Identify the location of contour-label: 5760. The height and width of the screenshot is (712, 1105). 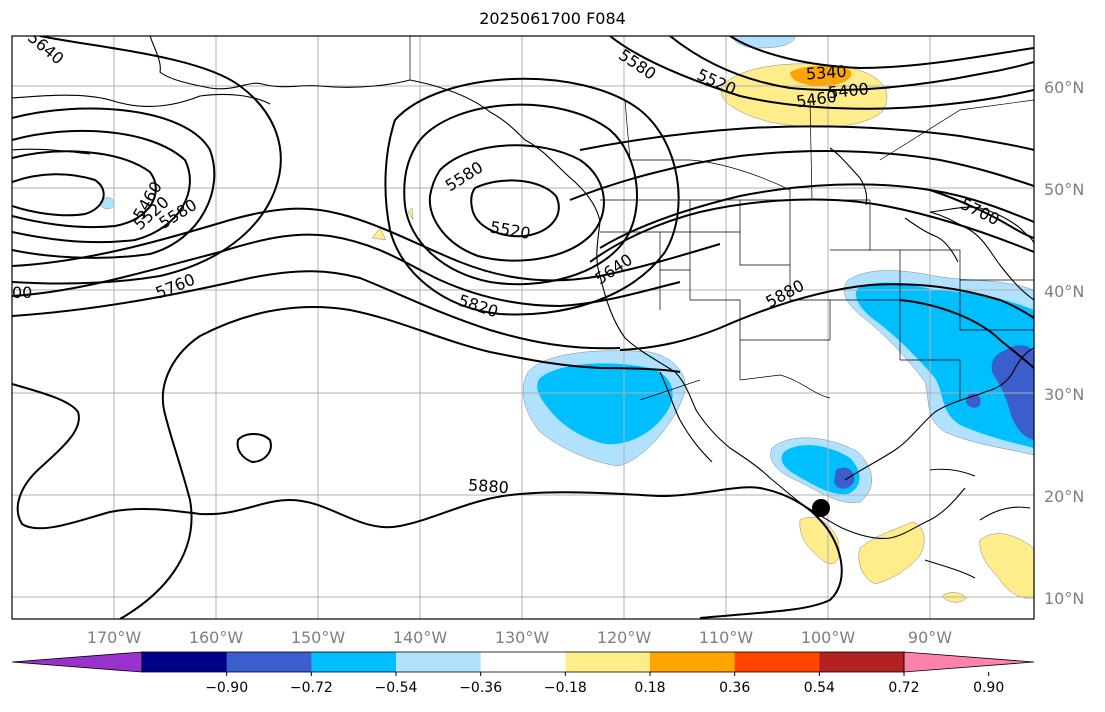
(175, 286).